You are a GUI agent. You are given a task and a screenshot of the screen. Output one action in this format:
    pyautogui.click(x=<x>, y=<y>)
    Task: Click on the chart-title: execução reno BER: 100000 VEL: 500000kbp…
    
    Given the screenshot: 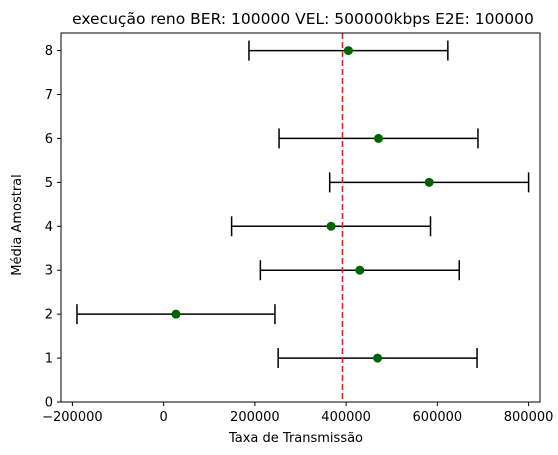 What is the action you would take?
    pyautogui.click(x=303, y=19)
    